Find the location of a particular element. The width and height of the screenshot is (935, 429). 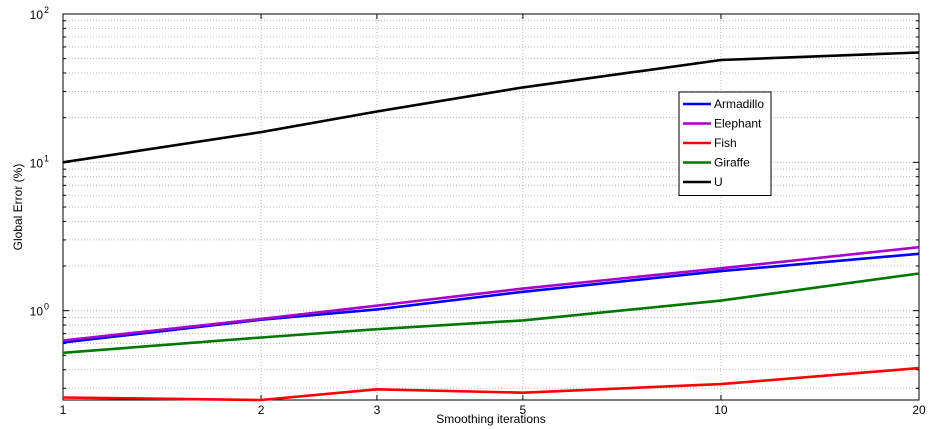

x-tick-label: 20 is located at coordinates (919, 410).